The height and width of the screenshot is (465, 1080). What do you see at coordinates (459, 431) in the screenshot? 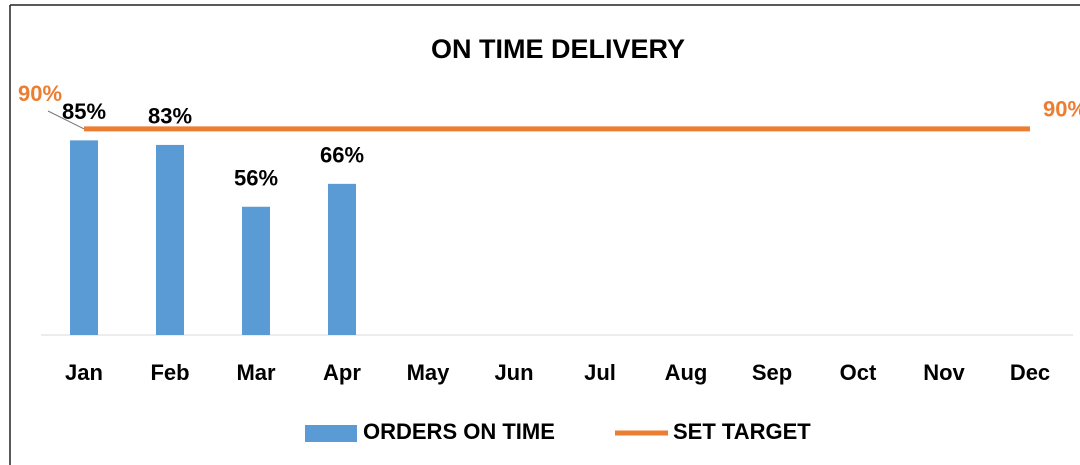
I see `legend-label: ORDERS ON TIME` at bounding box center [459, 431].